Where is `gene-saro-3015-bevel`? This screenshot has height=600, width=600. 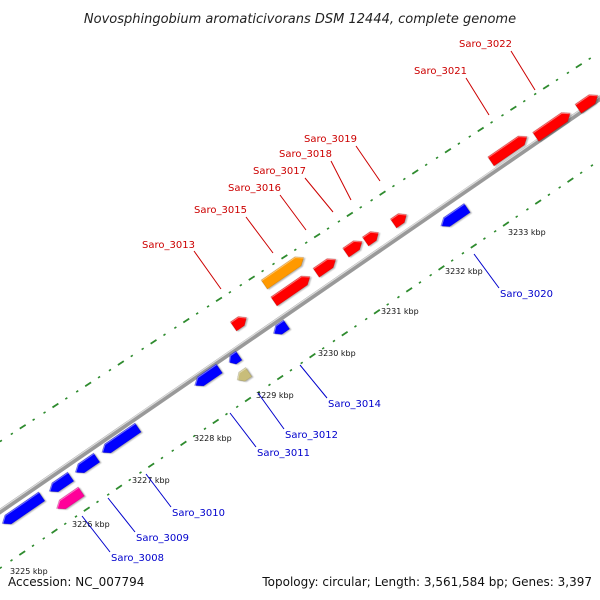 gene-saro-3015-bevel is located at coordinates (283, 269).